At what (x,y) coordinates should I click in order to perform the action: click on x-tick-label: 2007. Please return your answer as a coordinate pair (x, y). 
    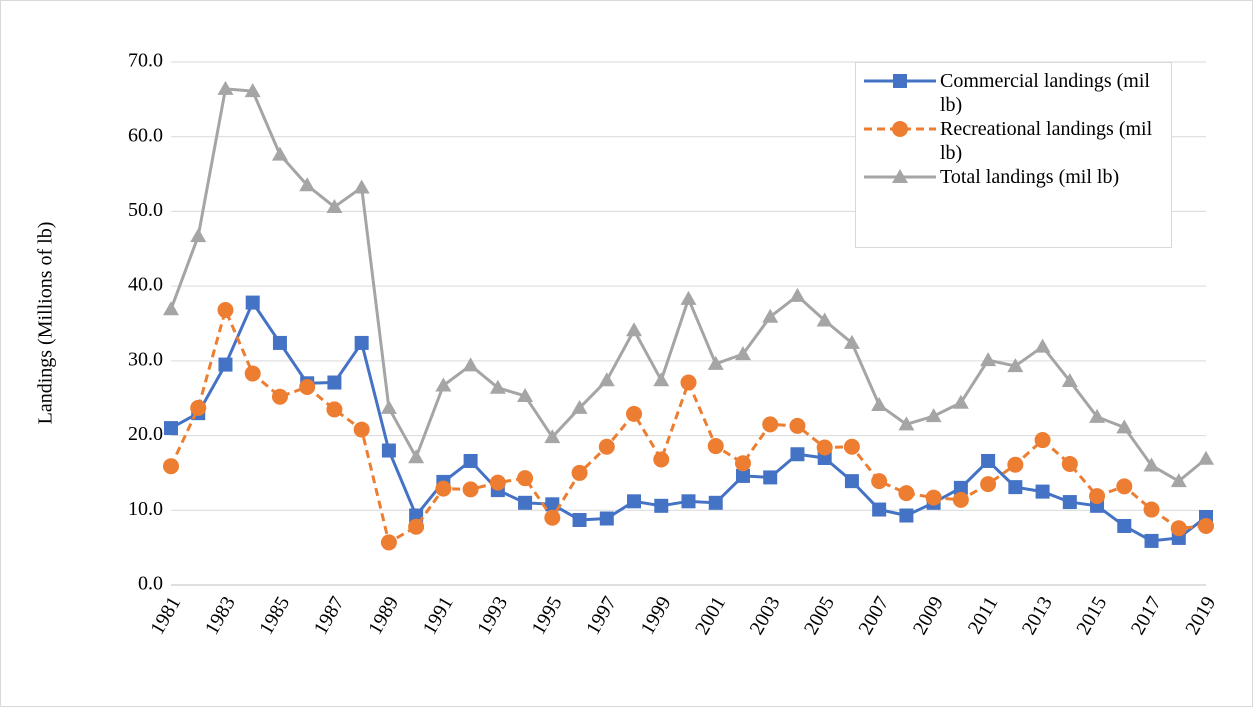
    Looking at the image, I should click on (873, 616).